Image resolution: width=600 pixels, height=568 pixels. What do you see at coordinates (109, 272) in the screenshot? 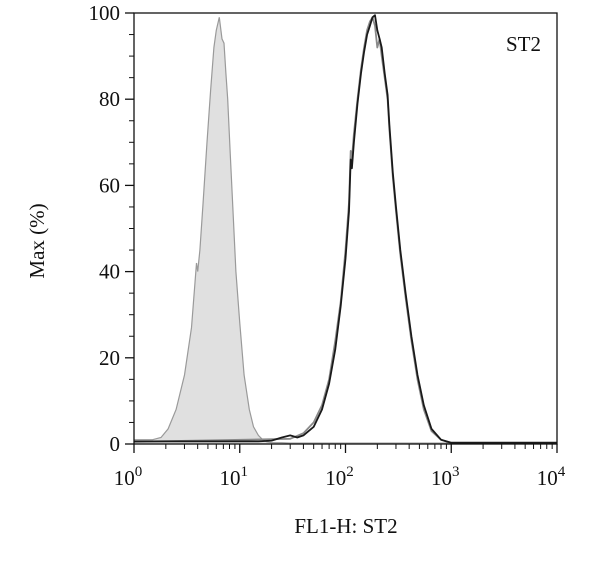
I see `y-tick-label: 40` at bounding box center [109, 272].